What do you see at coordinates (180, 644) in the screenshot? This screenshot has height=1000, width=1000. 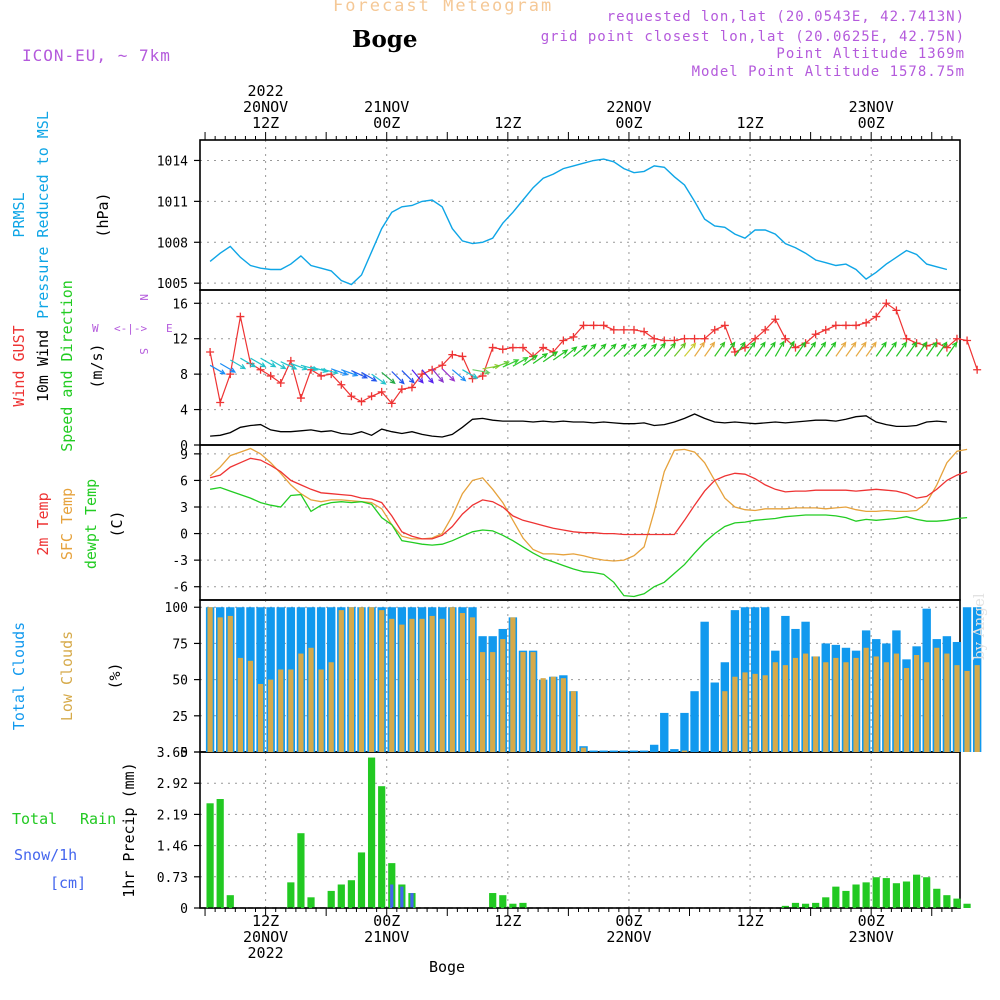 I see `y-tick-label: 75` at bounding box center [180, 644].